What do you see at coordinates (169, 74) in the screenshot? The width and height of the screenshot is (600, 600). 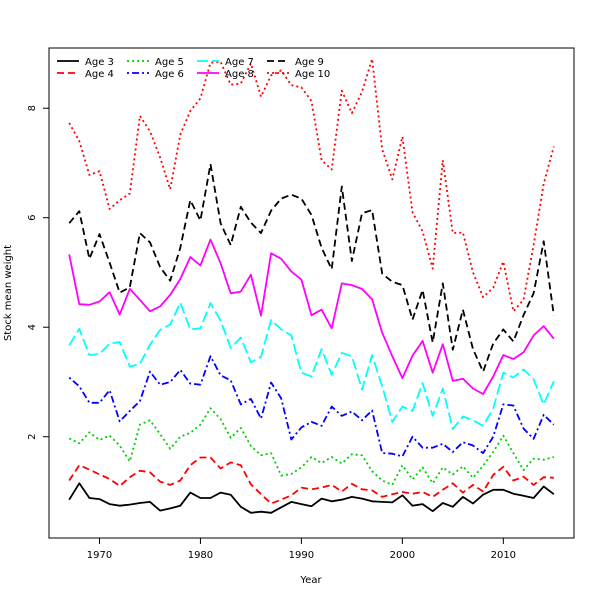 I see `legend-label: Age 6` at bounding box center [169, 74].